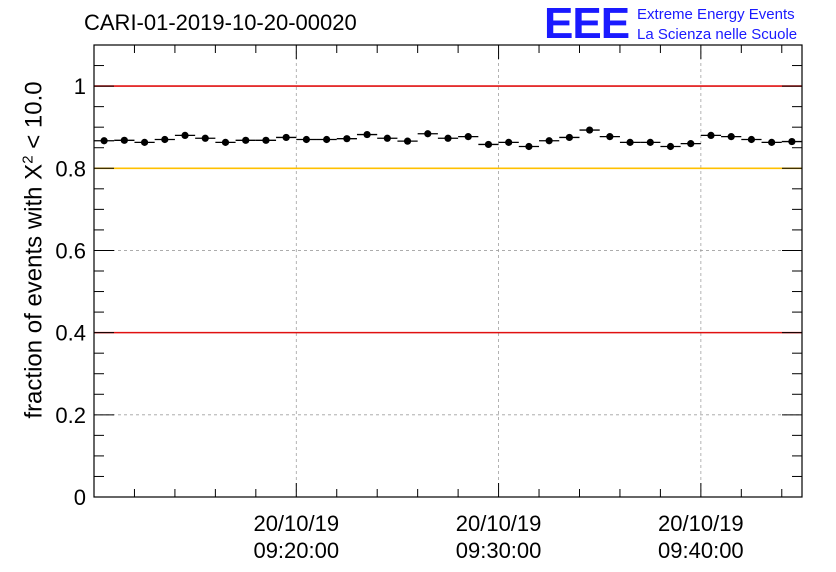 The width and height of the screenshot is (836, 572). I want to click on y-axis-label-prefix: fraction of events with, so click(34, 299).